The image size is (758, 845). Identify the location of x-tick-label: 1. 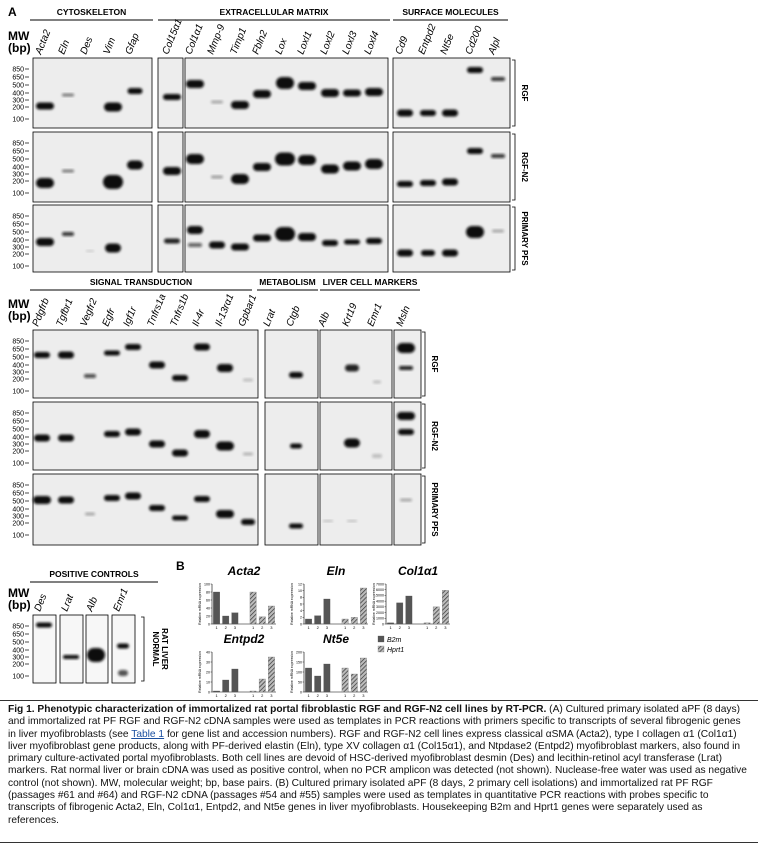
(216, 627).